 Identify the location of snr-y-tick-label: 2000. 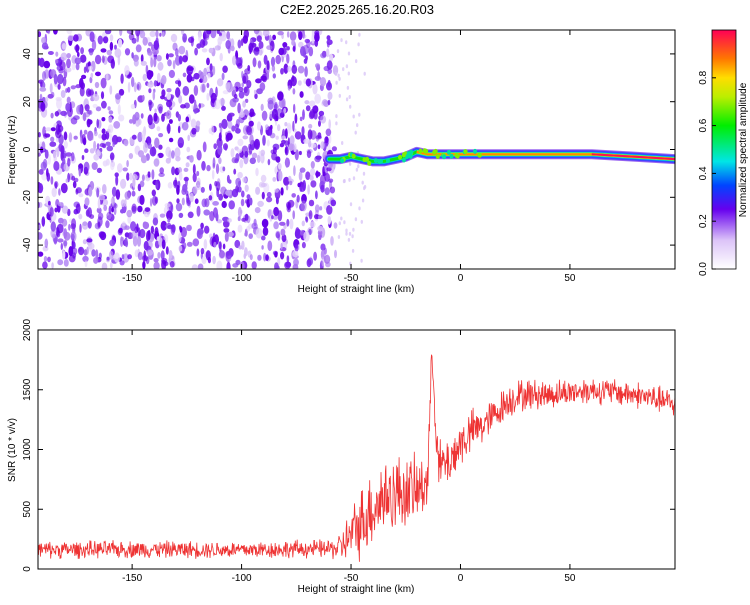
(27, 329).